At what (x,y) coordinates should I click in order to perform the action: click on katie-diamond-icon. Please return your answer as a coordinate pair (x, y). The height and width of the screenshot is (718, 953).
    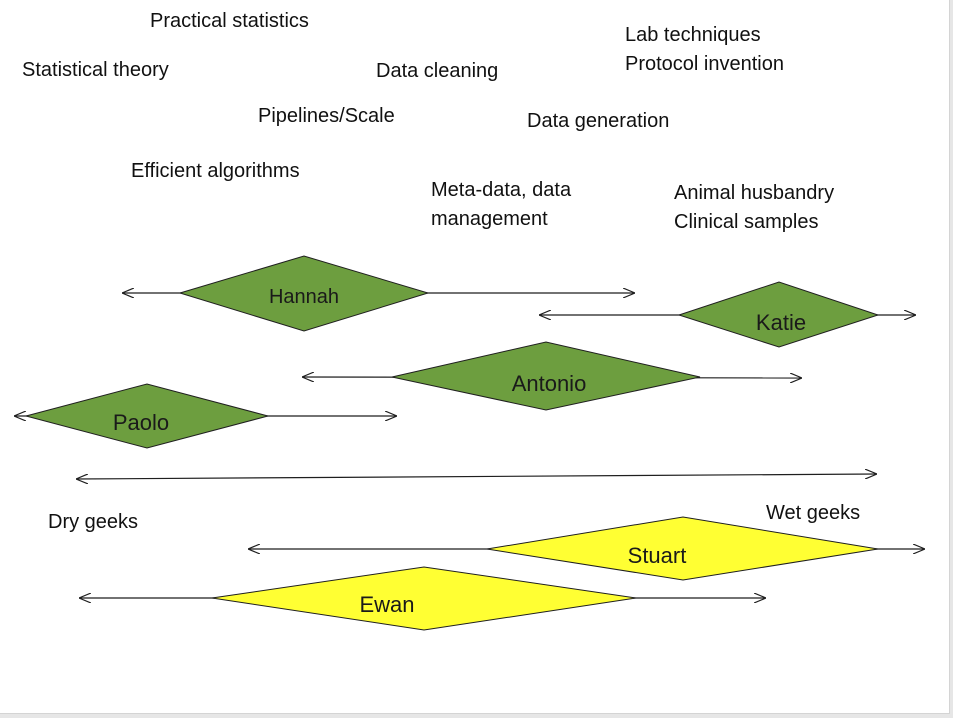
    Looking at the image, I should click on (778, 314).